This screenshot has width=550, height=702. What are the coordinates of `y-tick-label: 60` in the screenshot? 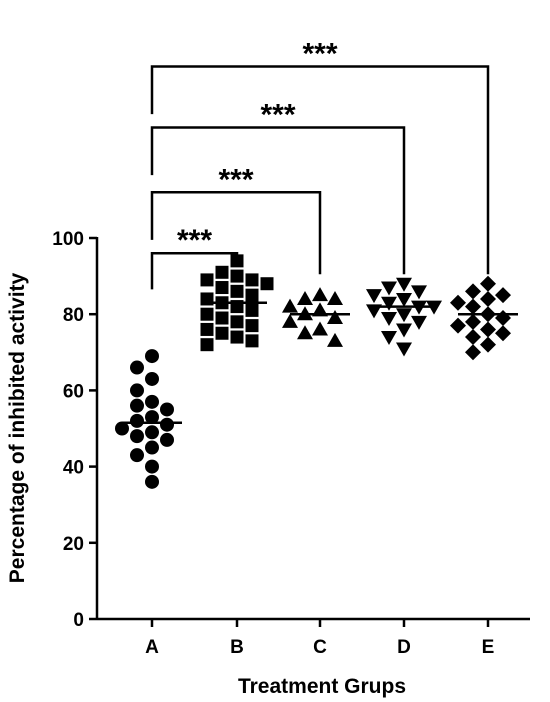 It's located at (73, 391).